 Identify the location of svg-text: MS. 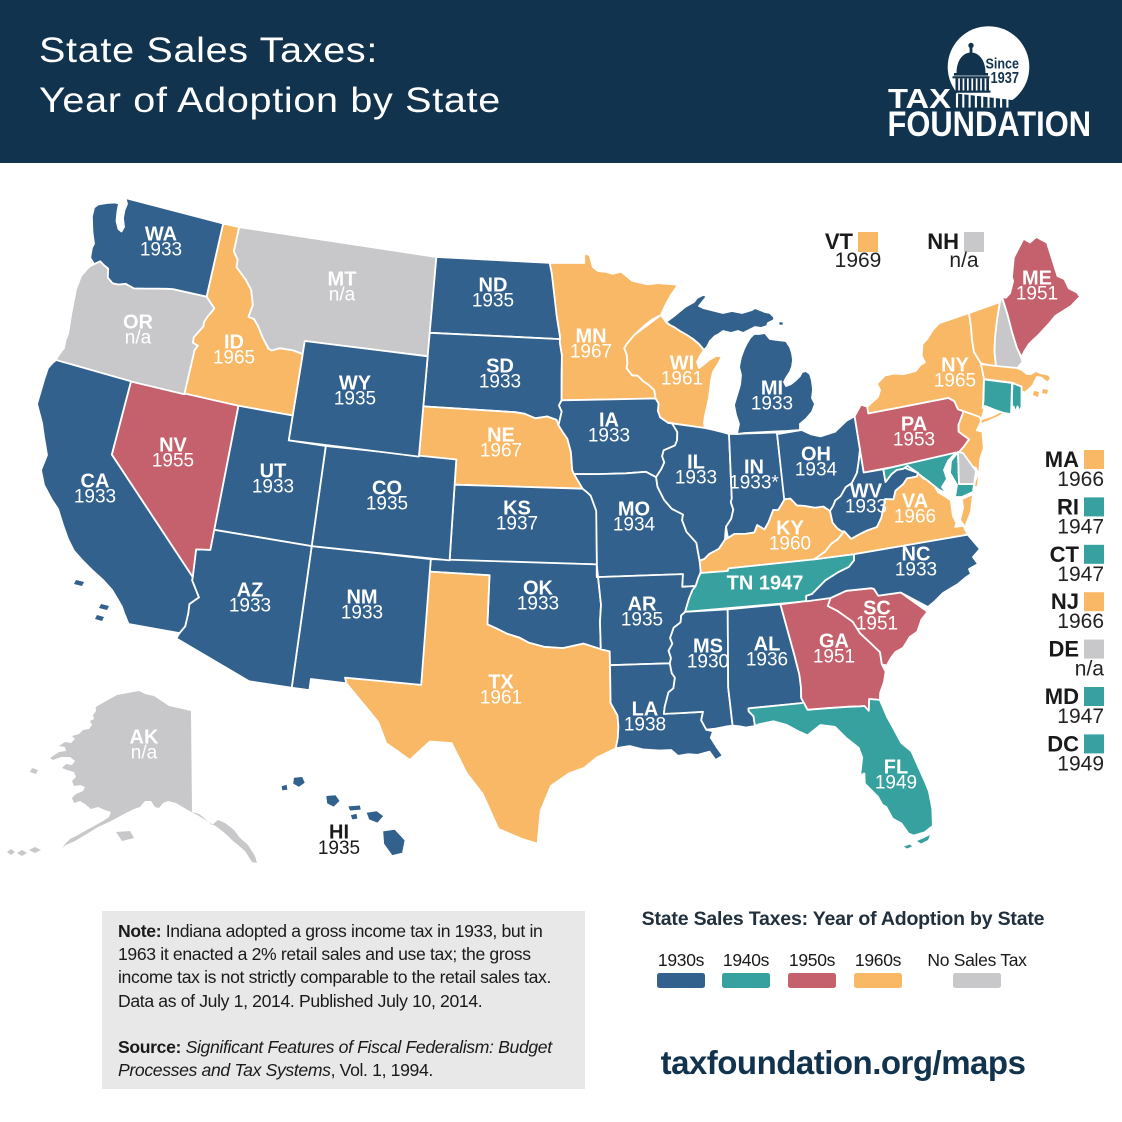
(708, 646).